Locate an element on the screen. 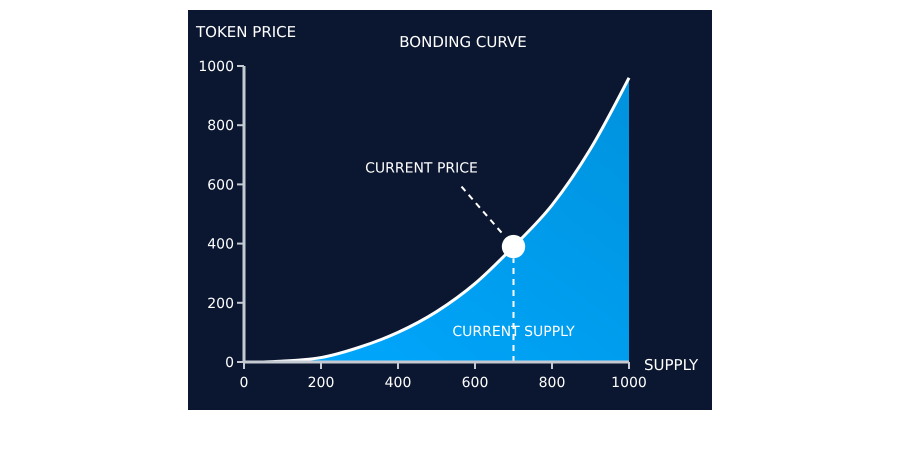  x-tick-label: 400 is located at coordinates (398, 383).